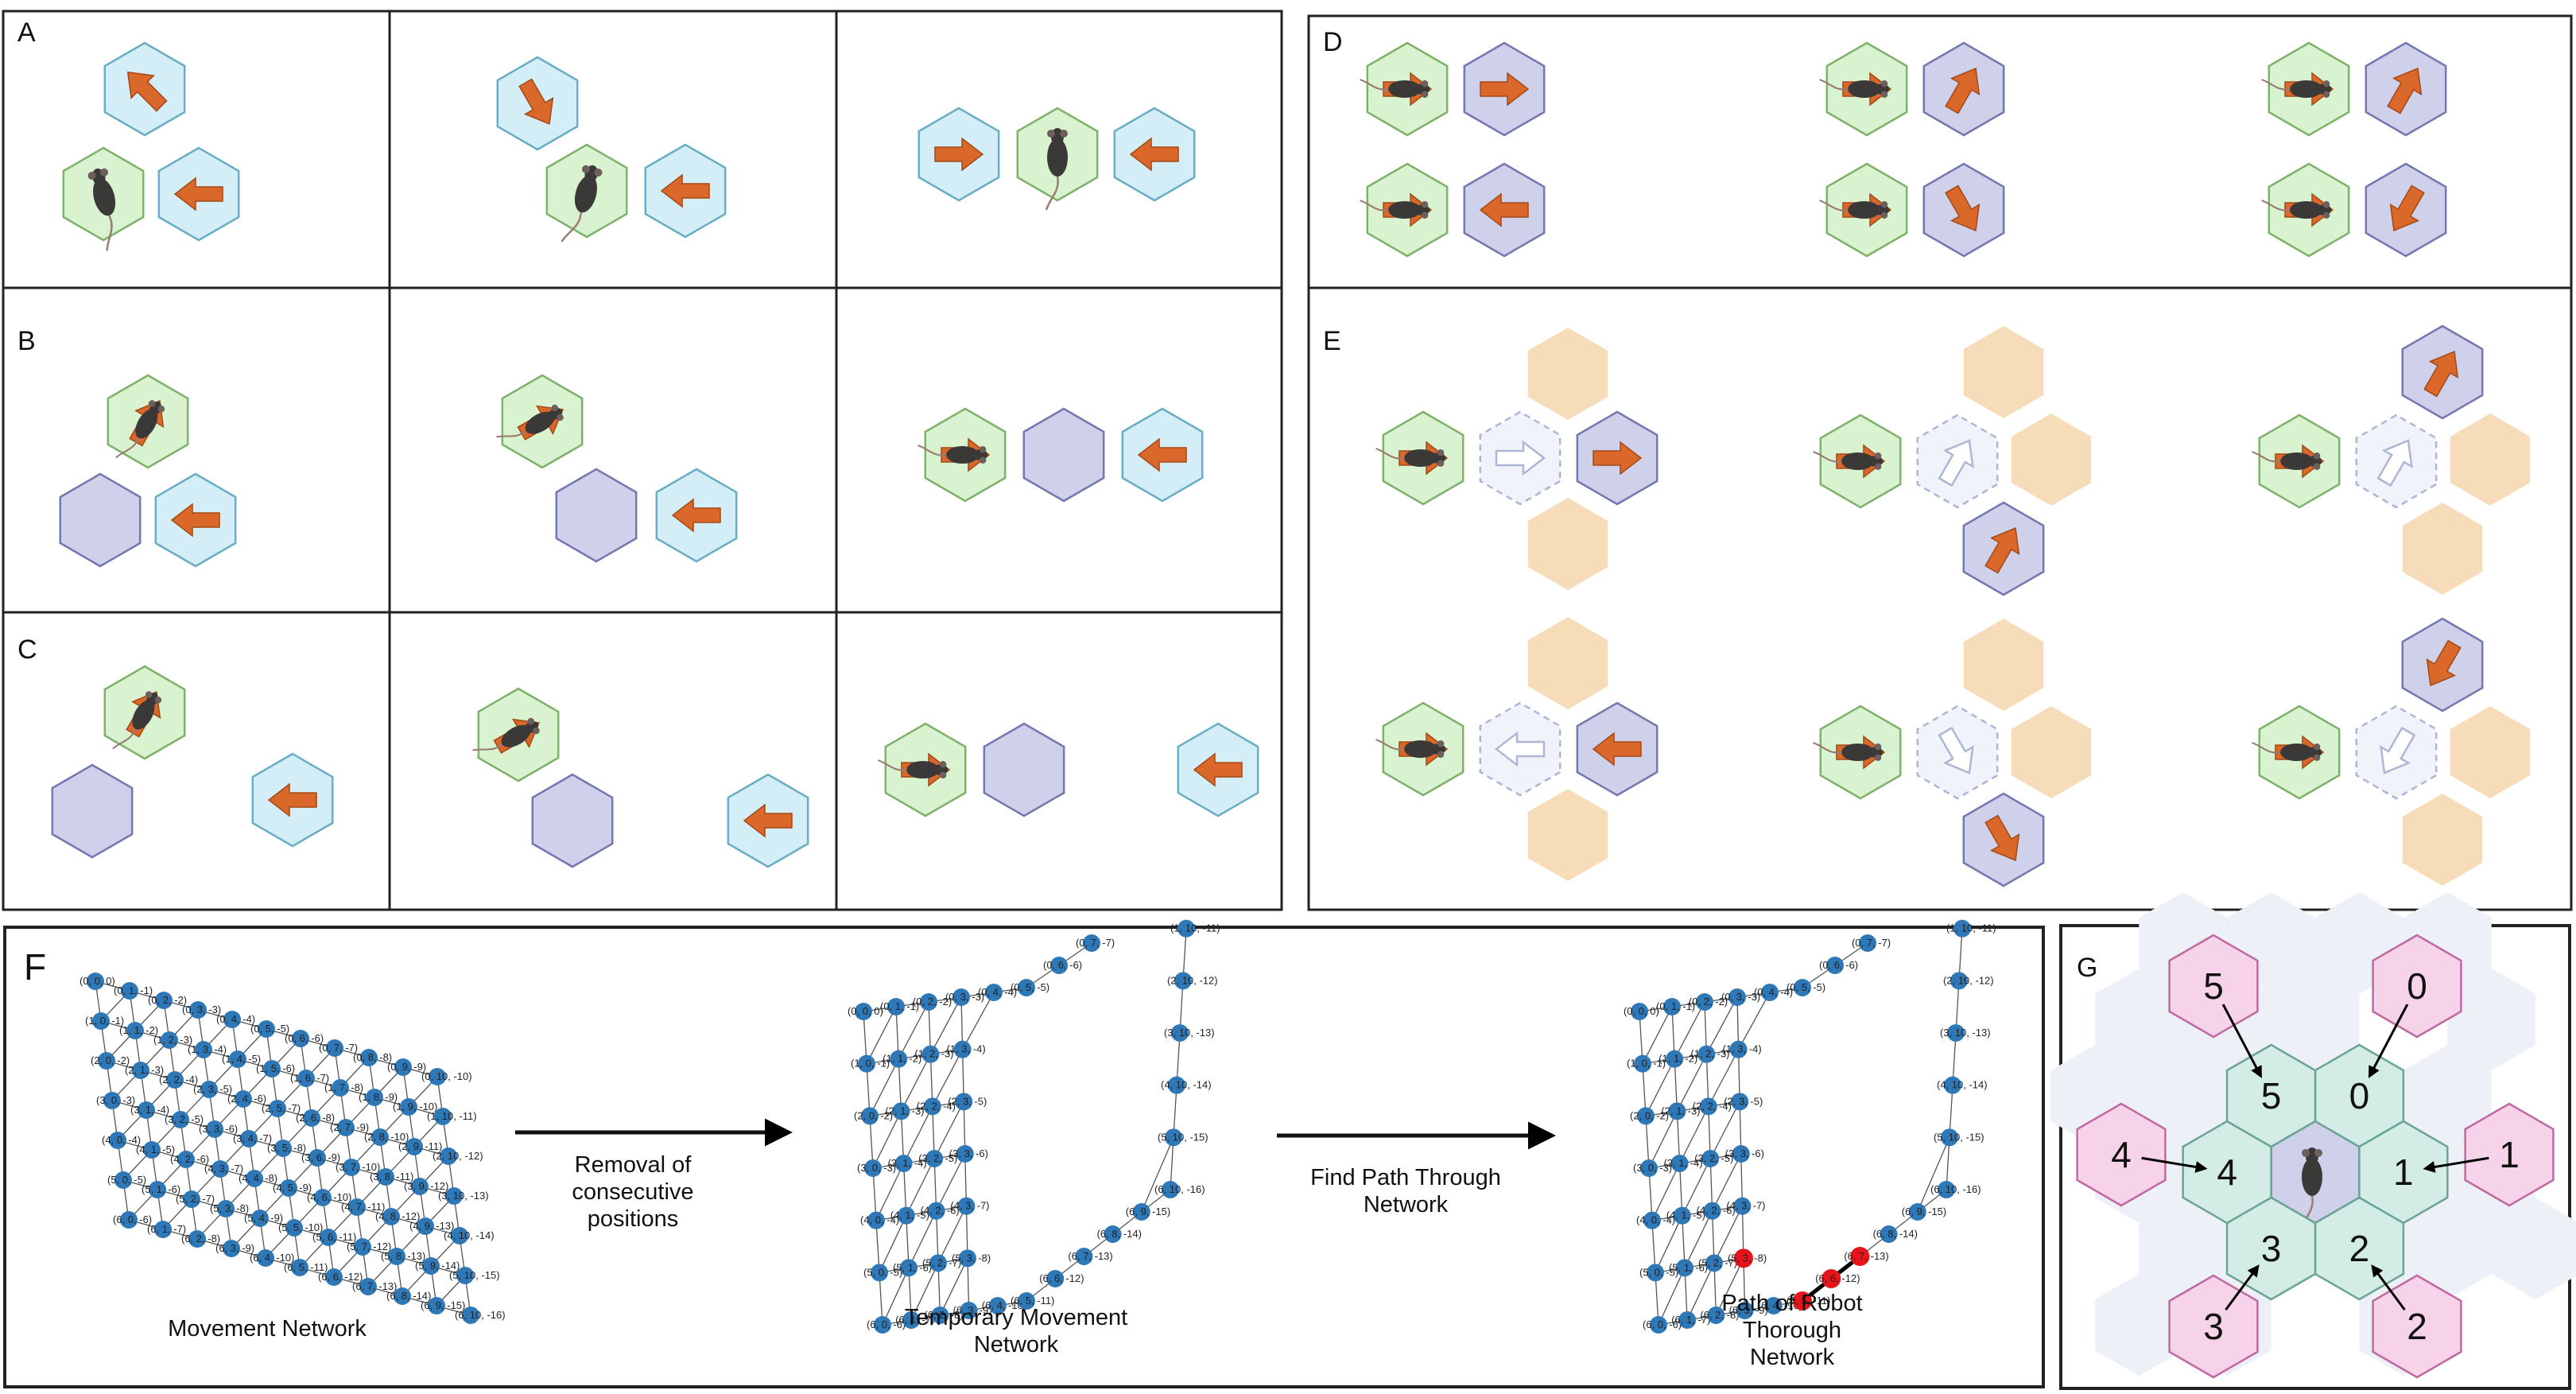 This screenshot has height=1394, width=2576. I want to click on network-node-label: (2, 7, -9), so click(350, 1127).